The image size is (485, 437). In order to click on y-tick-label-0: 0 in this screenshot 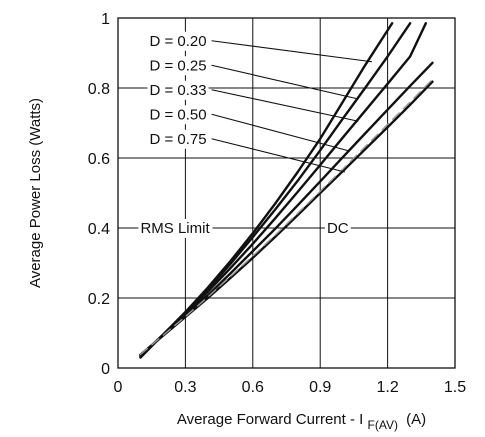, I will do `click(105, 369)`.